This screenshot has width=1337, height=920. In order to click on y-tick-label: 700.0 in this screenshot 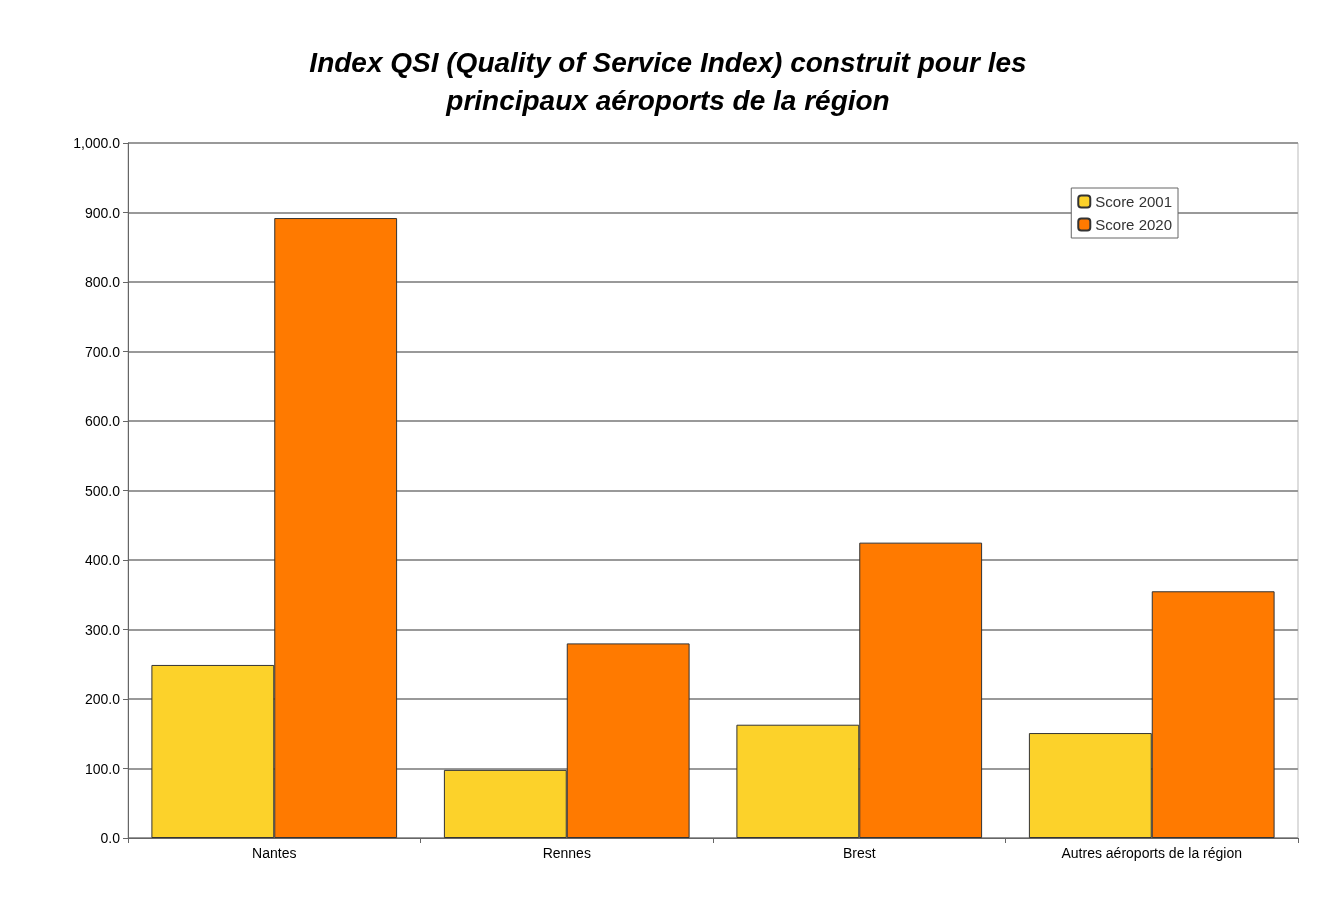, I will do `click(102, 351)`.